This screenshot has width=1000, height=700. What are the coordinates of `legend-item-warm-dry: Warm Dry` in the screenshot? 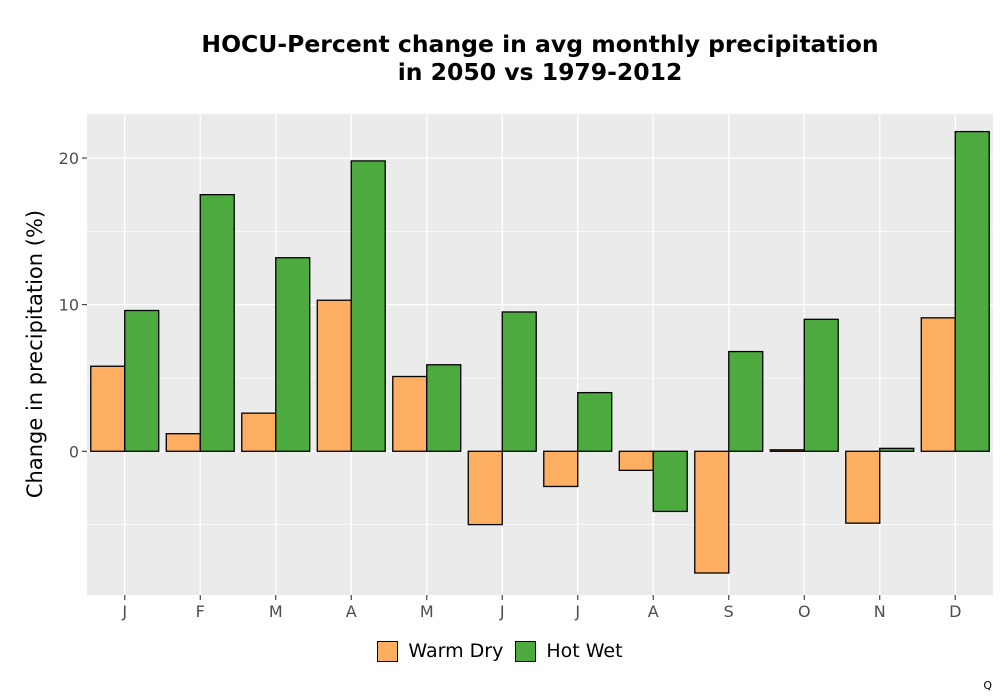 It's located at (440, 651).